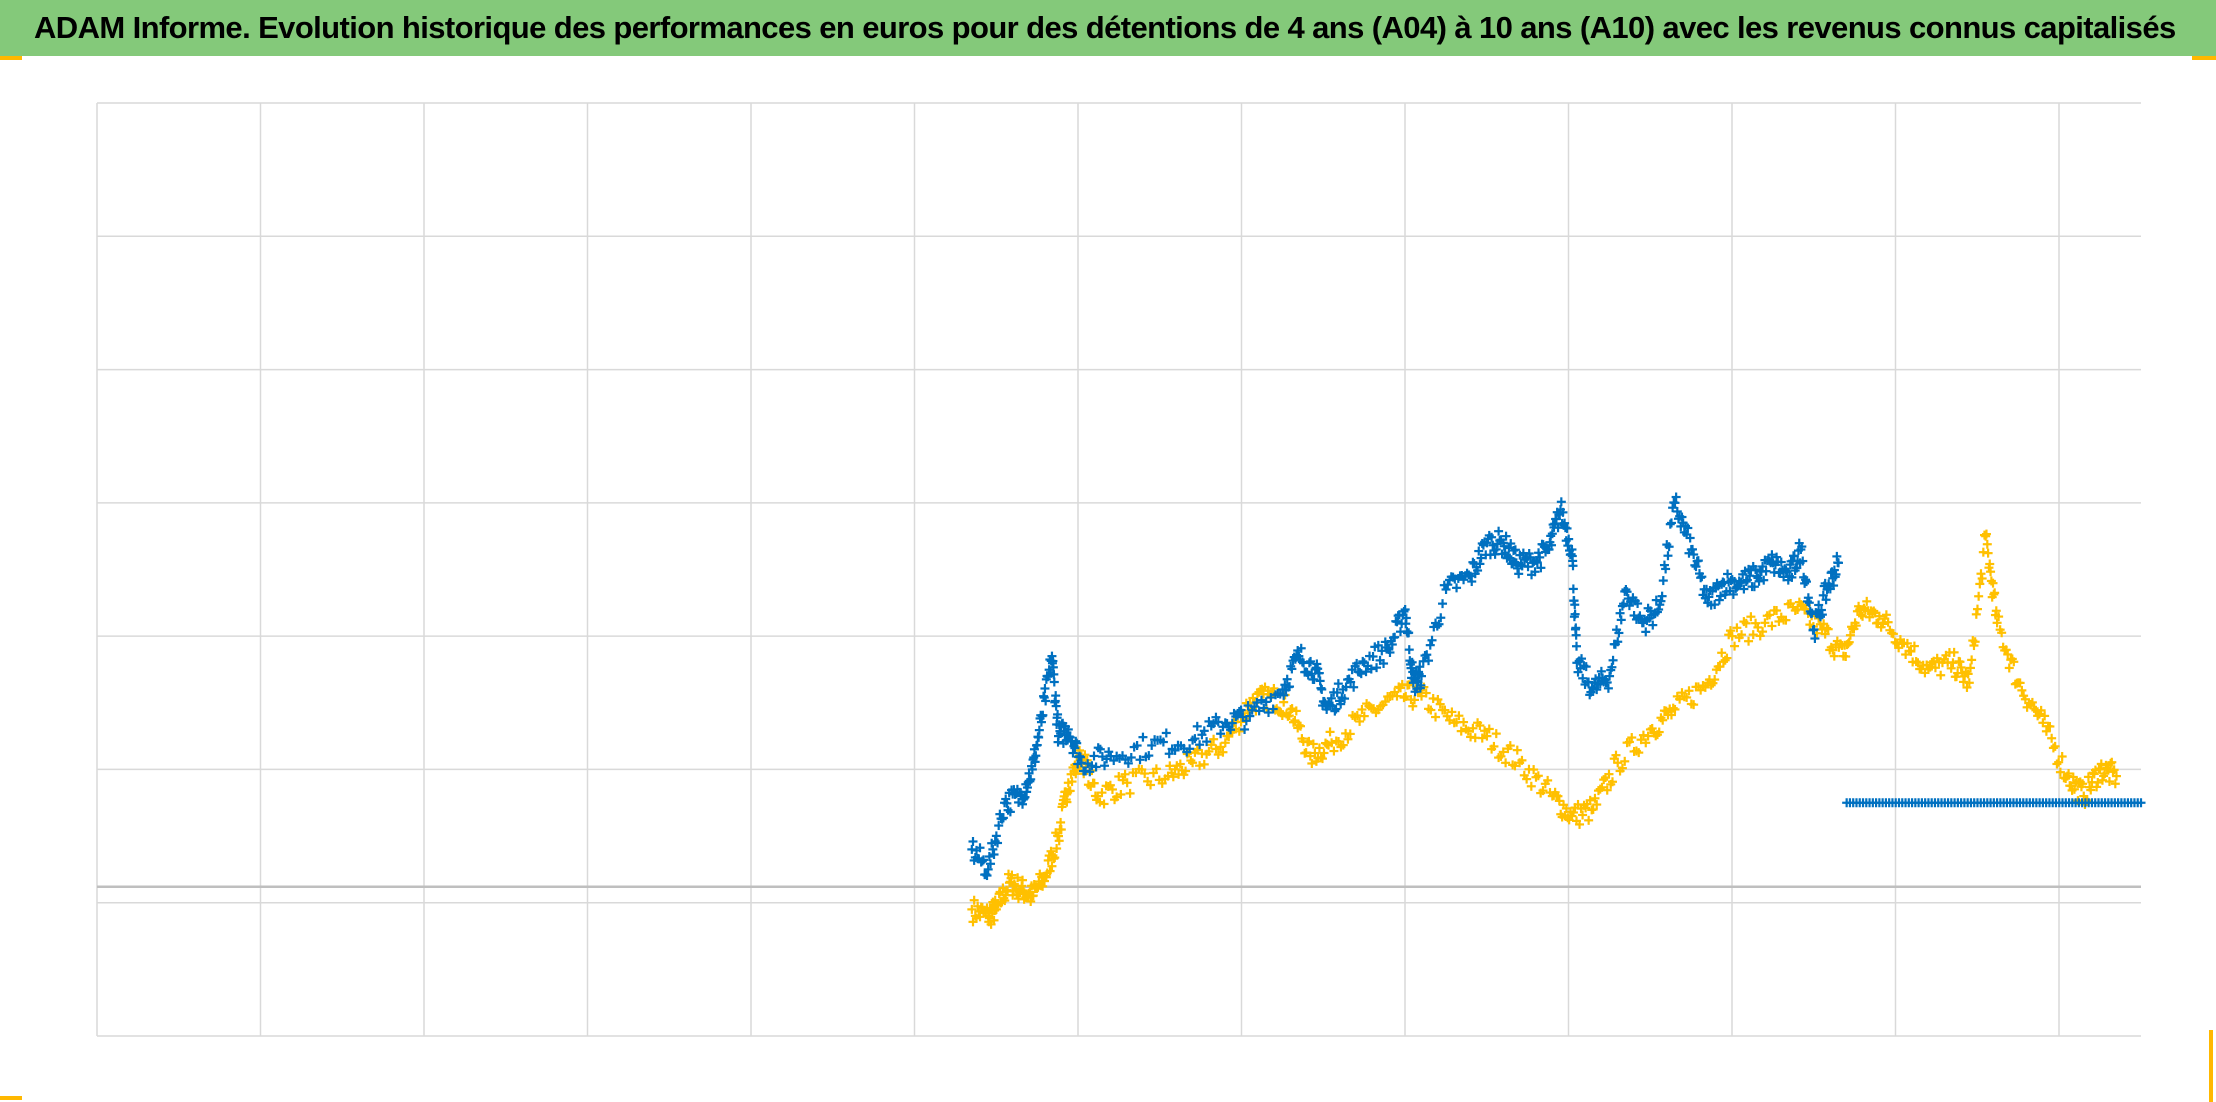 This screenshot has width=2216, height=1102. Describe the element at coordinates (11, 1098) in the screenshot. I see `frame-corner-bottom-left` at that location.